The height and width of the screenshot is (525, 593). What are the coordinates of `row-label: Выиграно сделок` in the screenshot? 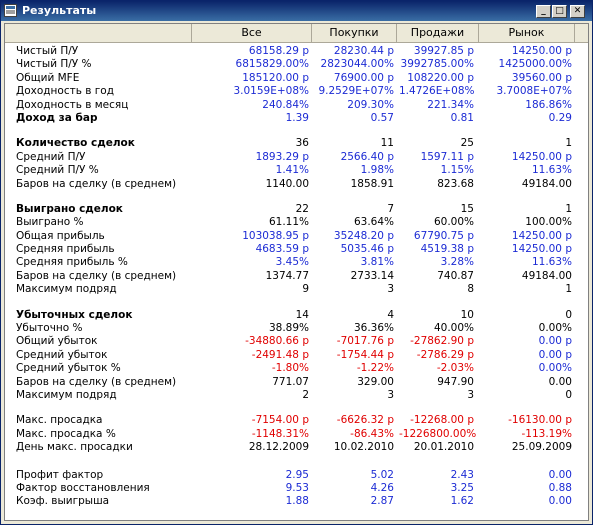 It's located at (69, 208).